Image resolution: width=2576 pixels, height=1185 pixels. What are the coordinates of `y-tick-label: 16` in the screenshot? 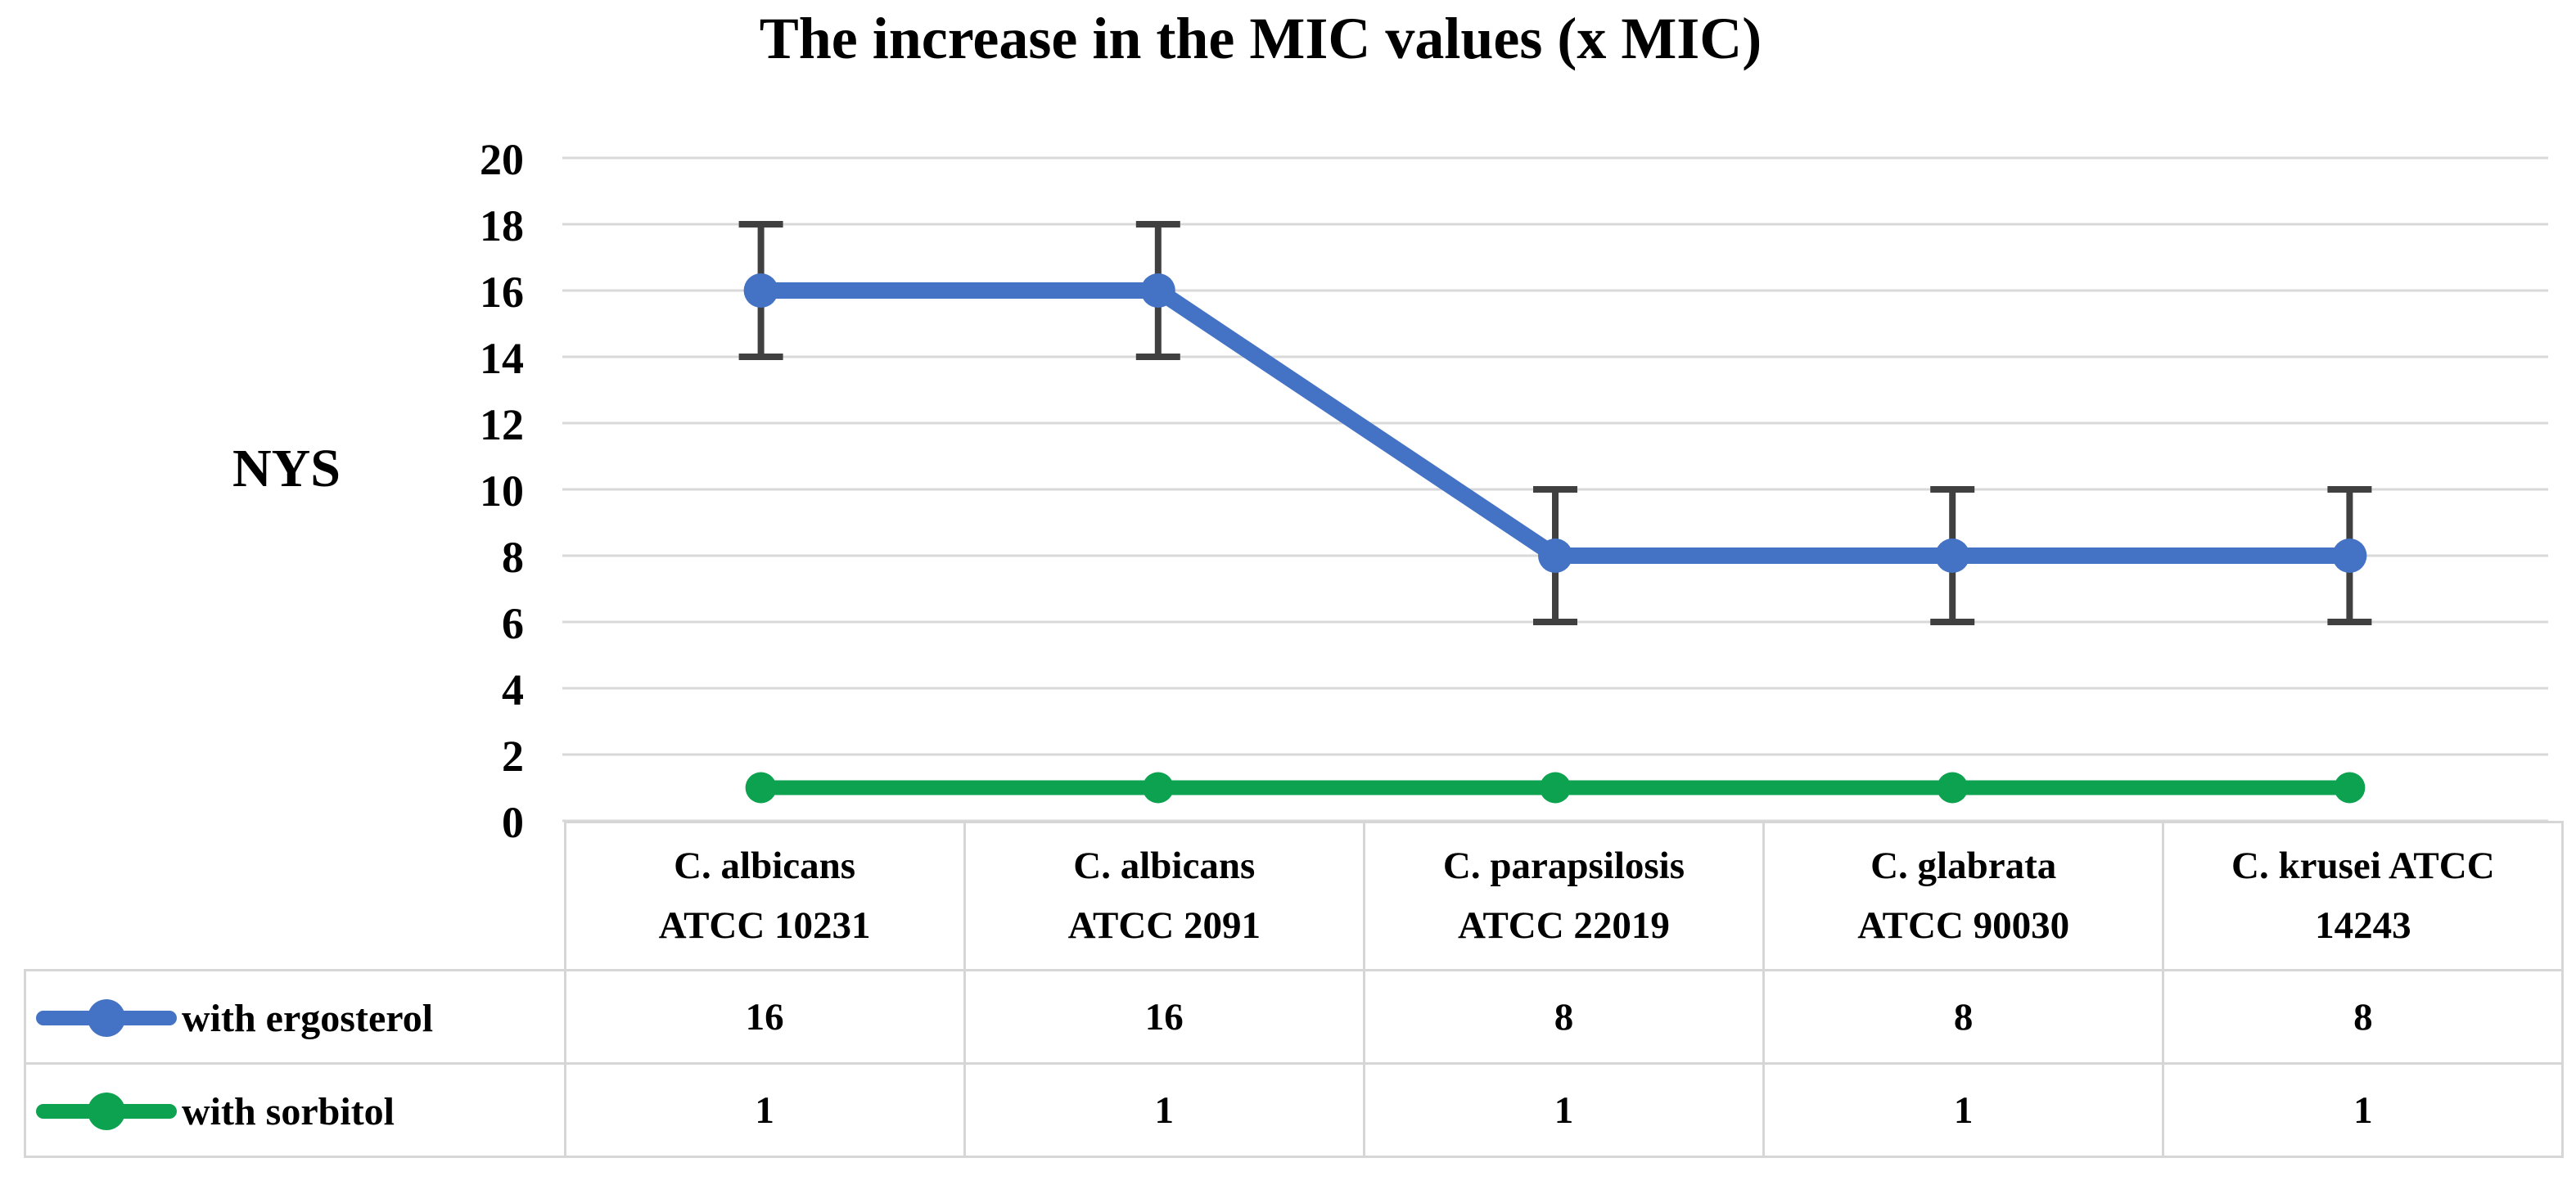 It's located at (502, 292).